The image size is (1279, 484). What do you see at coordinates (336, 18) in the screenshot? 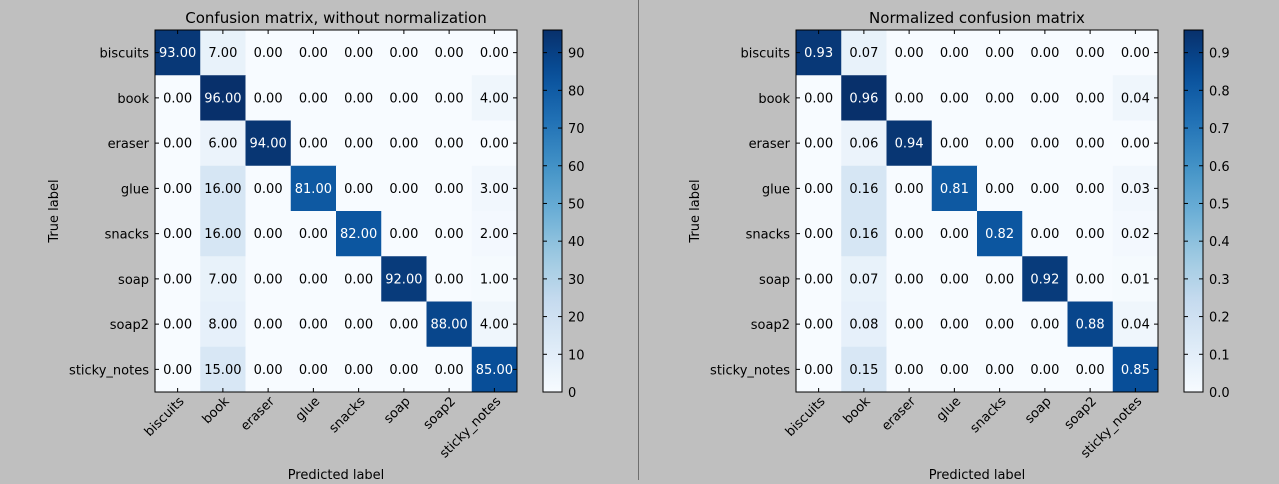
I see `chart-title: Confusion matrix, without normalization` at bounding box center [336, 18].